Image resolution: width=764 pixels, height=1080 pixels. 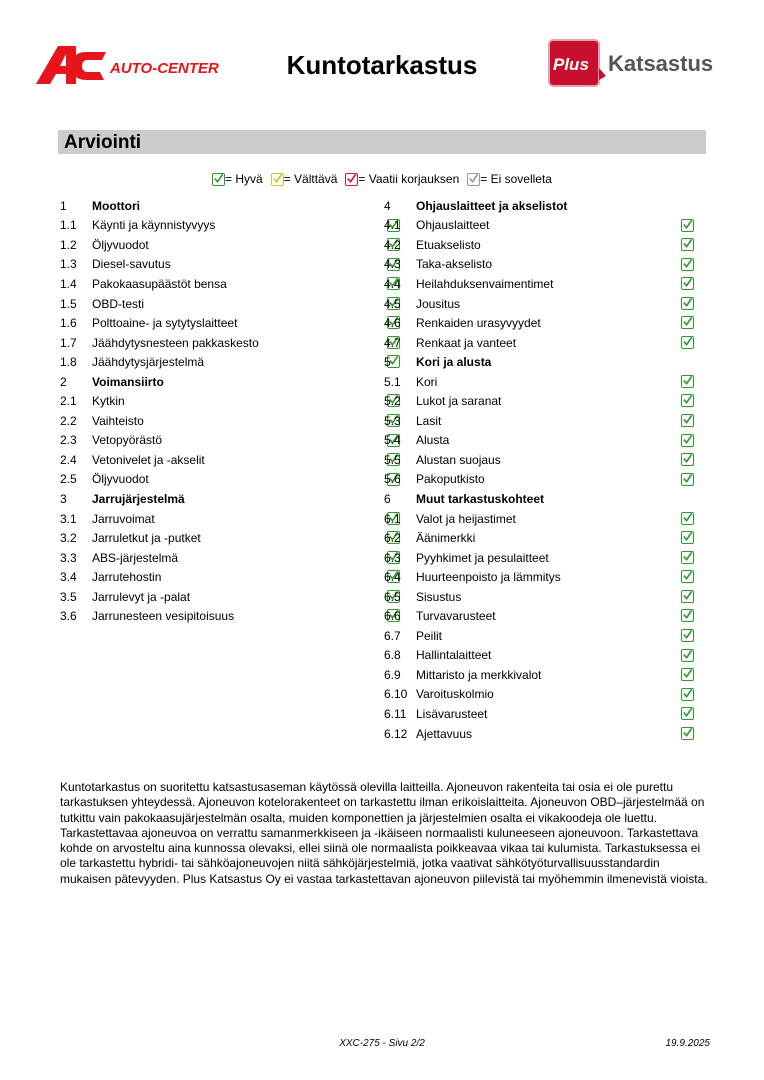 What do you see at coordinates (392, 674) in the screenshot?
I see `item-number: 6.9` at bounding box center [392, 674].